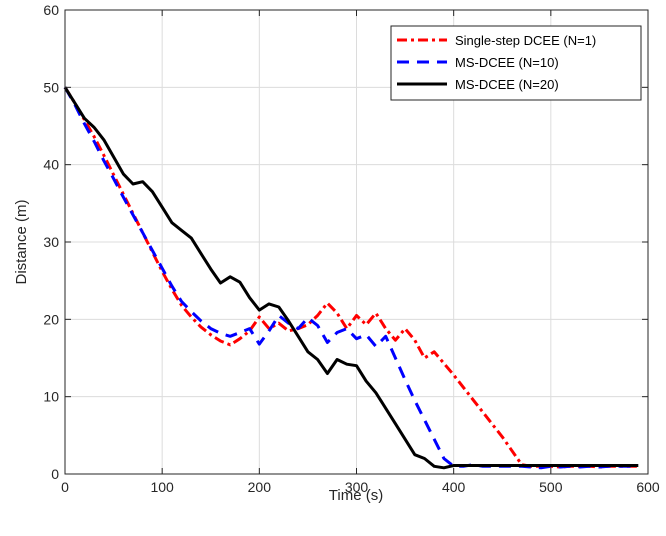 The width and height of the screenshot is (666, 536). Describe the element at coordinates (55, 474) in the screenshot. I see `y-tick-label: 0` at that location.